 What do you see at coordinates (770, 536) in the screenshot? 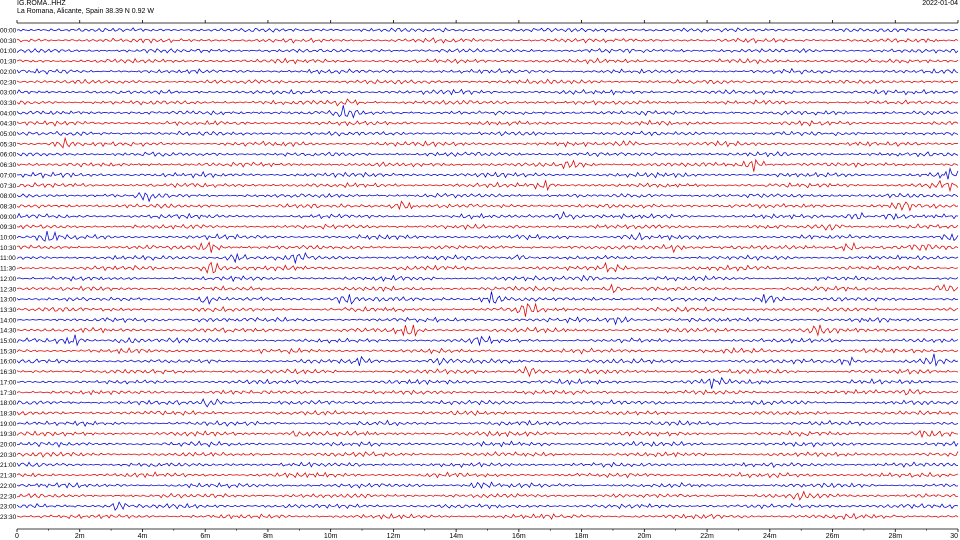
I see `x-tick-label: 24m` at bounding box center [770, 536].